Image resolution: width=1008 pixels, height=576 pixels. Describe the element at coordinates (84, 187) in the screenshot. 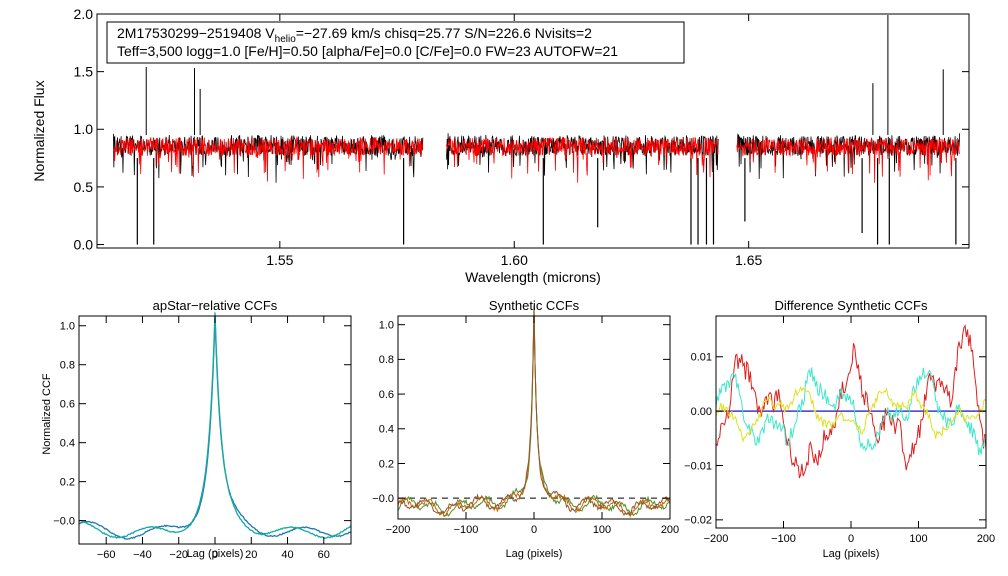

I see `y-tick-label: 0.5` at that location.